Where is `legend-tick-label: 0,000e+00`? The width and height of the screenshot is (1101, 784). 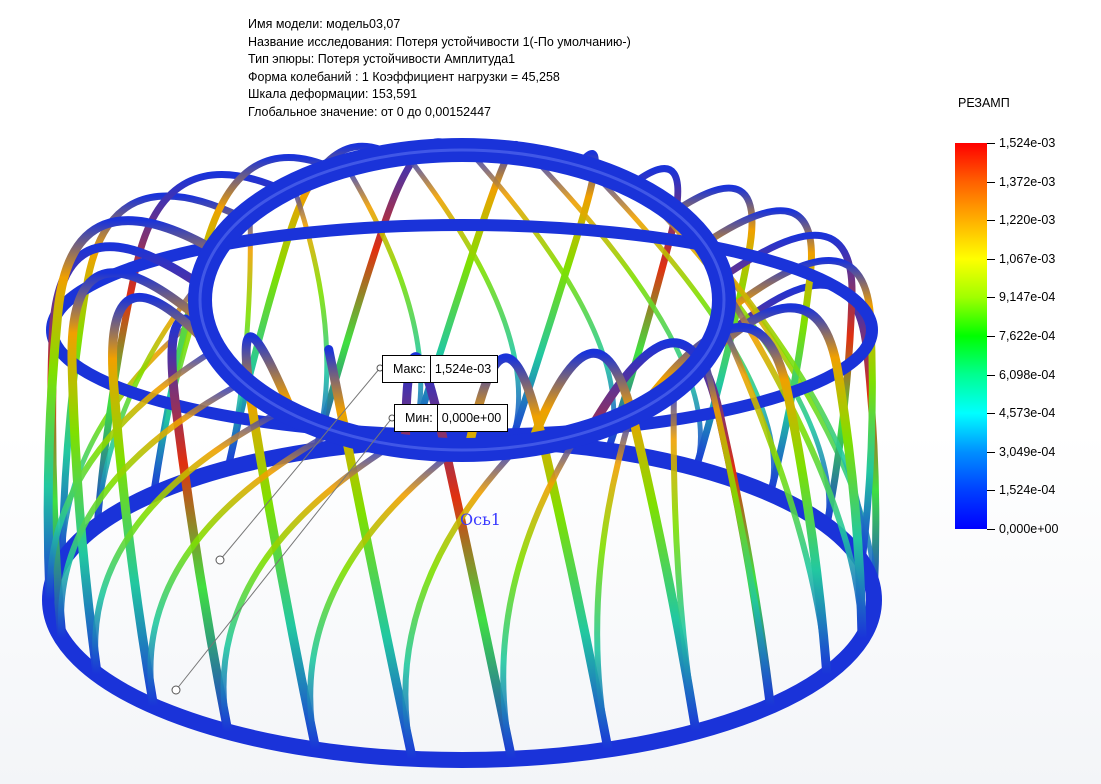 legend-tick-label: 0,000e+00 is located at coordinates (1029, 529).